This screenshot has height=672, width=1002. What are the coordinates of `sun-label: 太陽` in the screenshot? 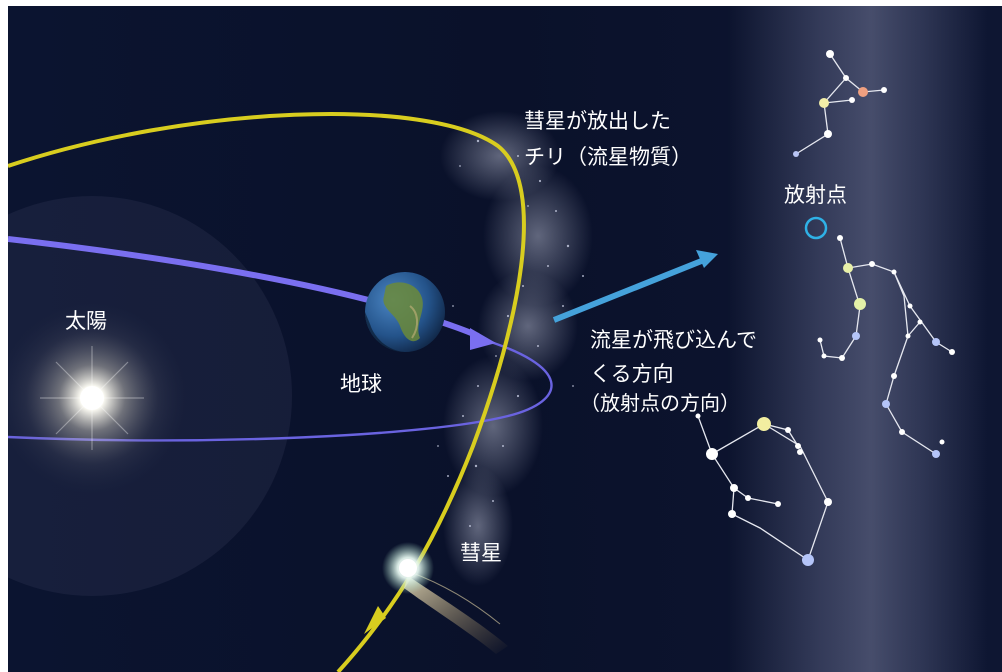 It's located at (86, 321).